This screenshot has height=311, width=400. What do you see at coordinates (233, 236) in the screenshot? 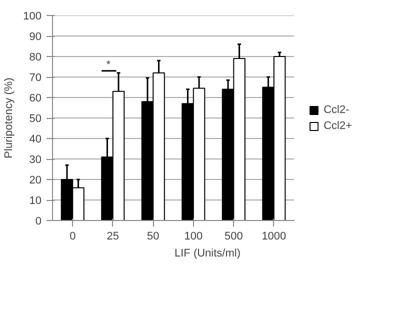
I see `x-tick-label: 500` at bounding box center [233, 236].